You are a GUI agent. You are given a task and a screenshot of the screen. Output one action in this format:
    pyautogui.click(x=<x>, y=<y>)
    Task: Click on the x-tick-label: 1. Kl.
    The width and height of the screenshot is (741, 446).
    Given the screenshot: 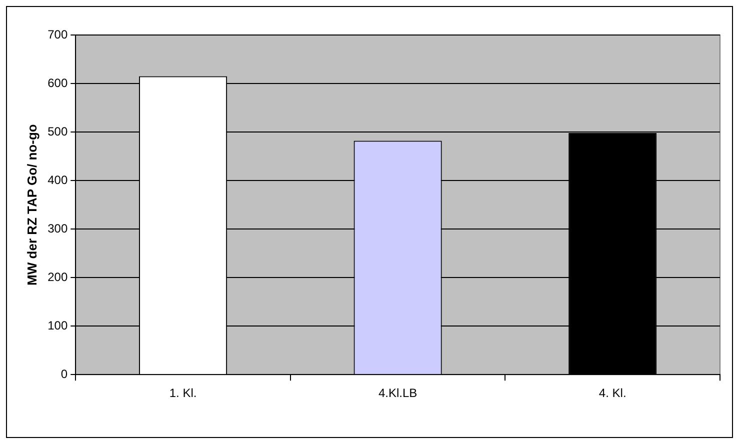 What is the action you would take?
    pyautogui.click(x=183, y=393)
    